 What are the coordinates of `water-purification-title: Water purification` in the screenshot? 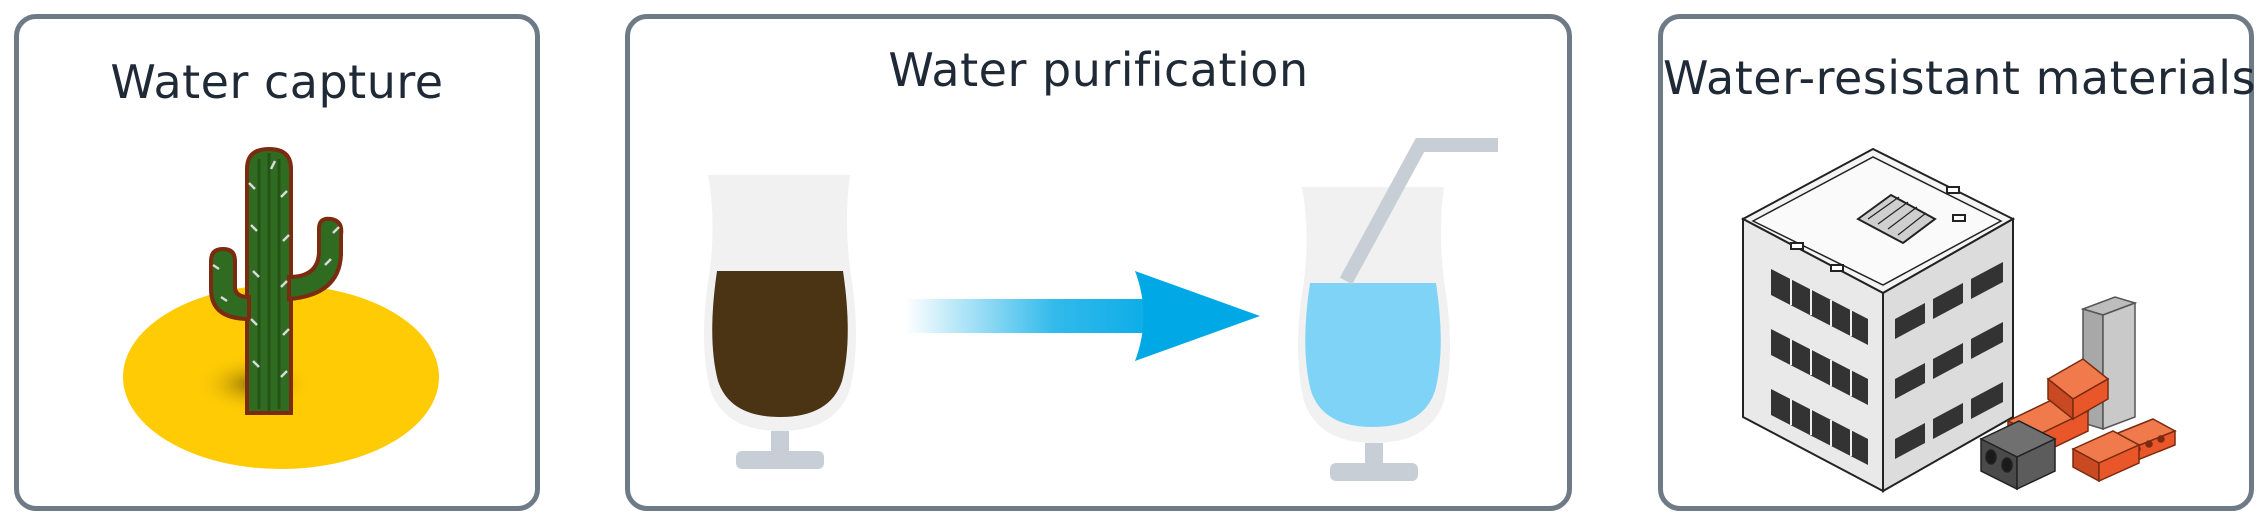 It's located at (1098, 70).